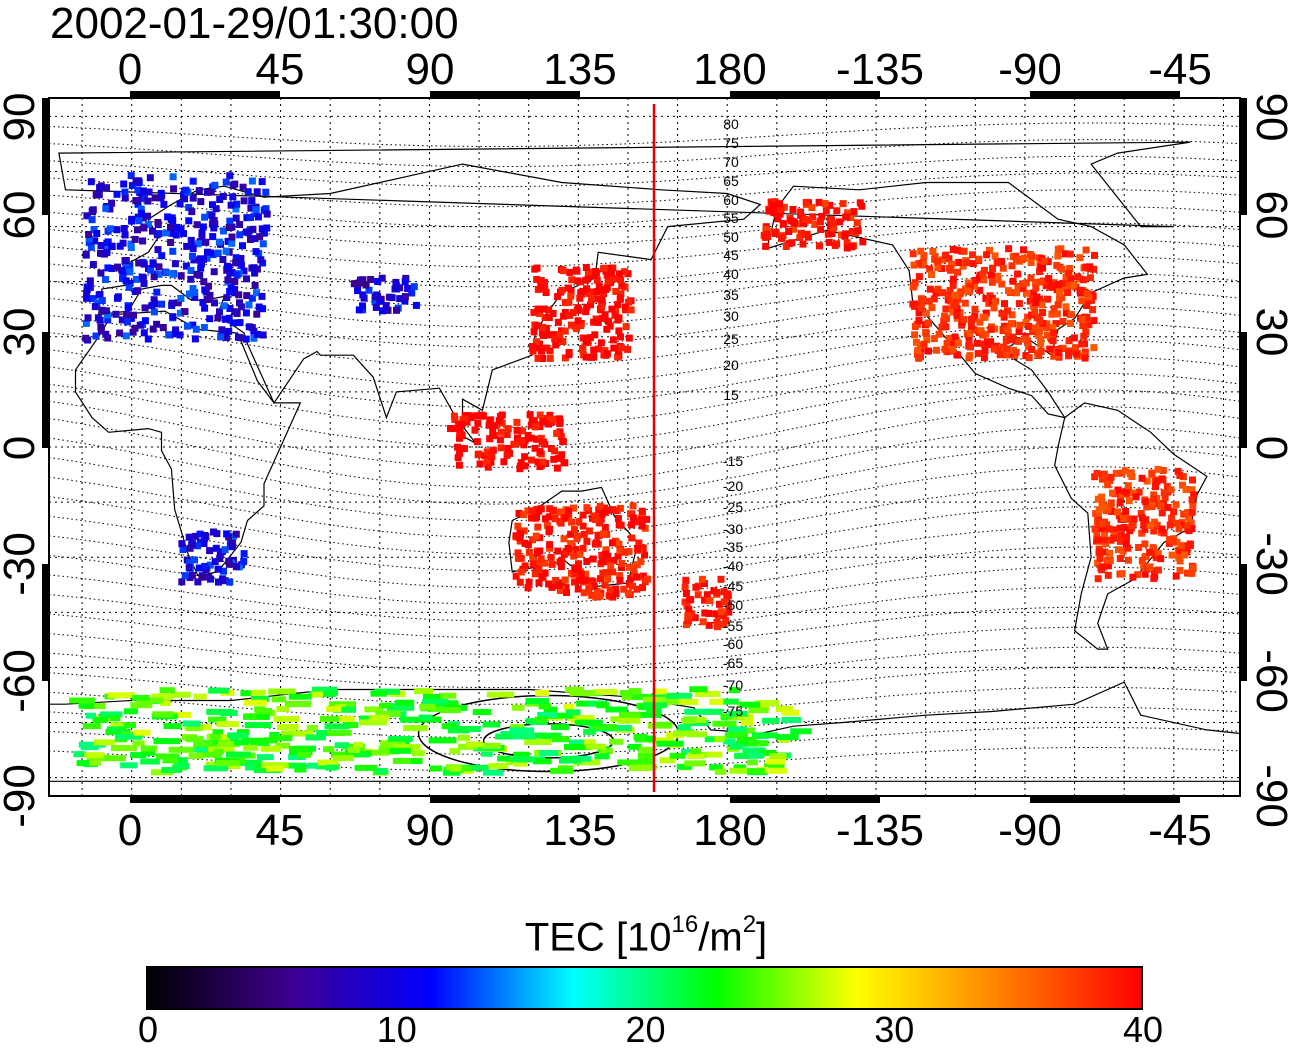 This screenshot has width=1292, height=1057. I want to click on colorbar-title: TEC [1016/m2], so click(646, 935).